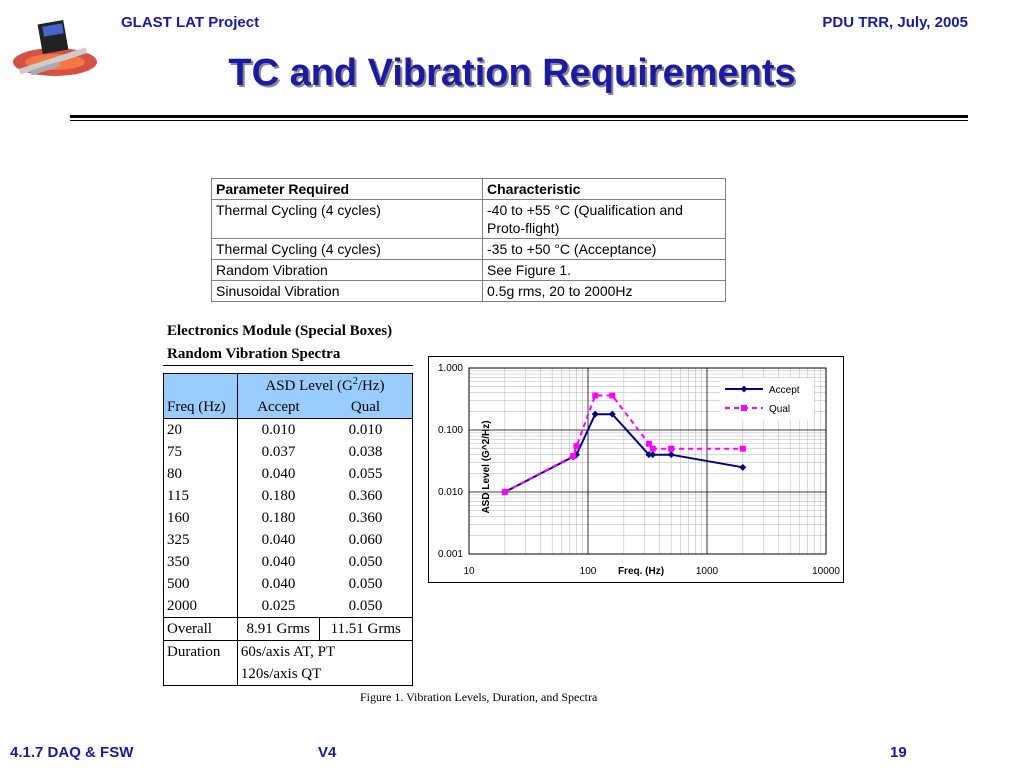 This screenshot has width=1024, height=768. Describe the element at coordinates (278, 451) in the screenshot. I see `accept-cell: 0.037` at that location.